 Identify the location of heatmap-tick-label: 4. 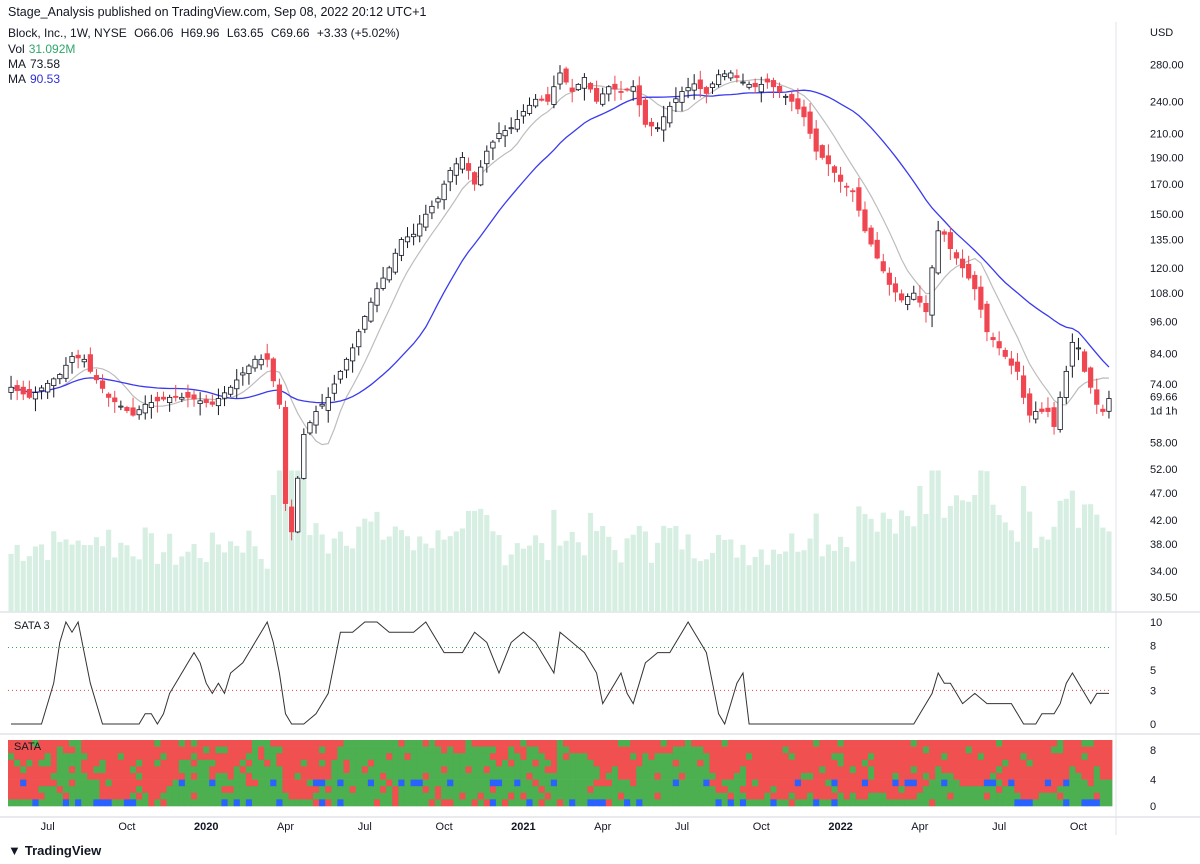
(1153, 781).